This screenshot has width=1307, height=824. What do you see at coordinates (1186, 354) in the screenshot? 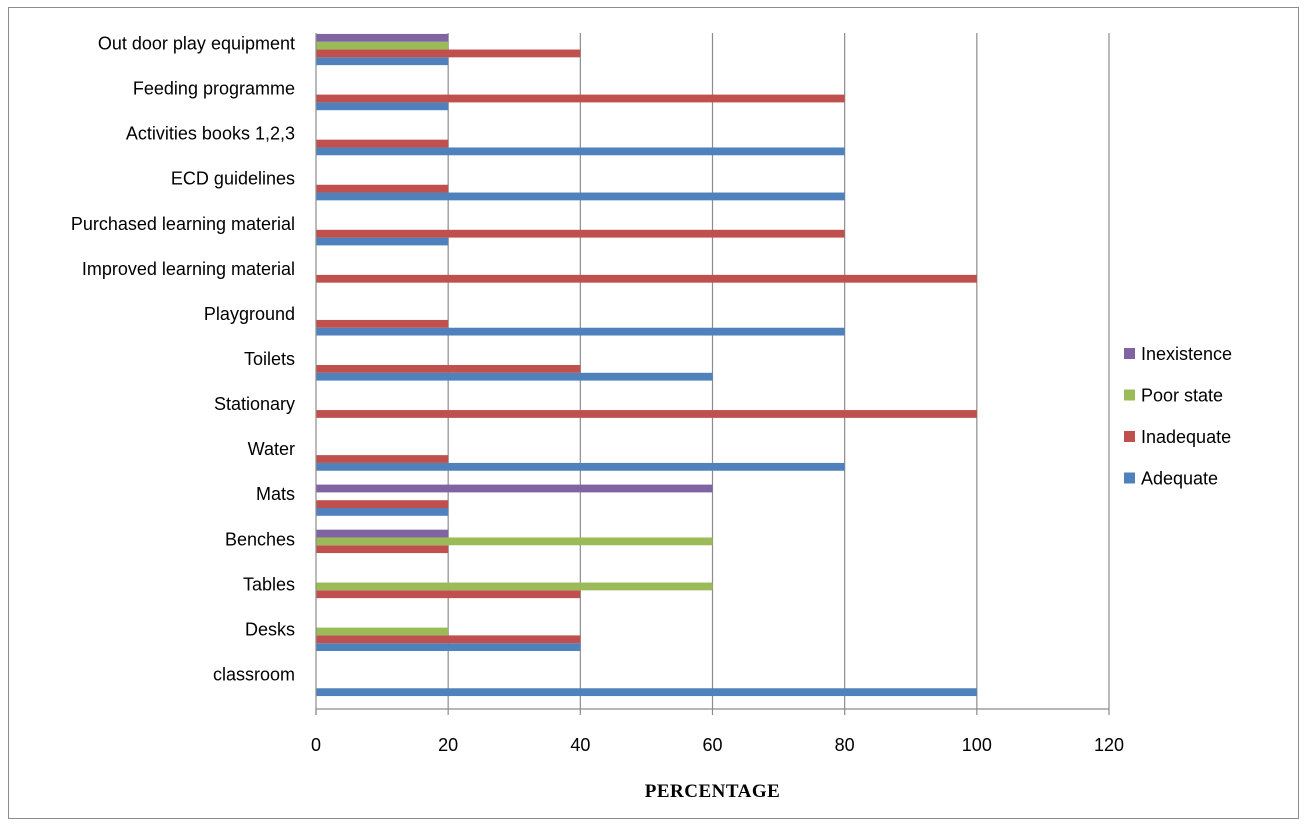
I see `legend-label: Inexistence` at bounding box center [1186, 354].